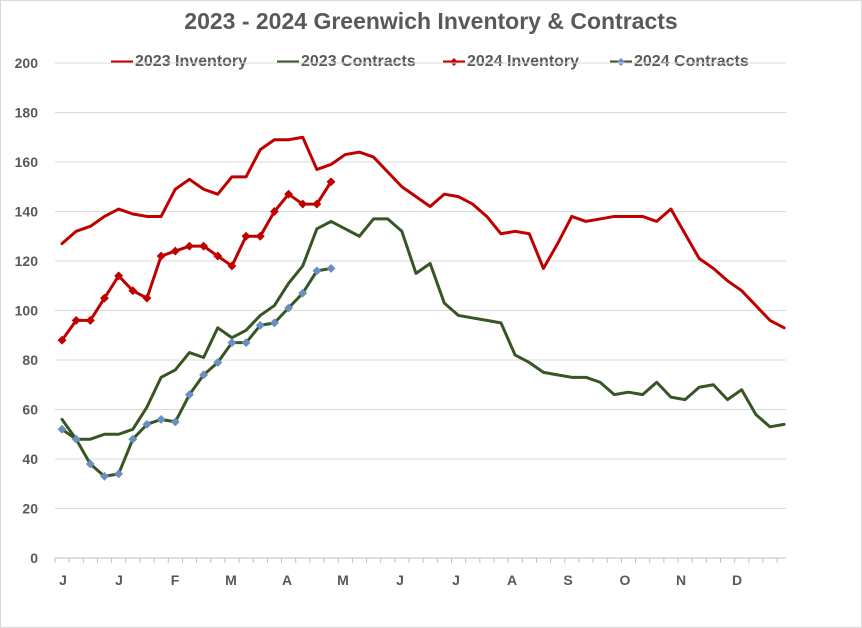  What do you see at coordinates (288, 62) in the screenshot?
I see `legend-swatch-2023-contracts` at bounding box center [288, 62].